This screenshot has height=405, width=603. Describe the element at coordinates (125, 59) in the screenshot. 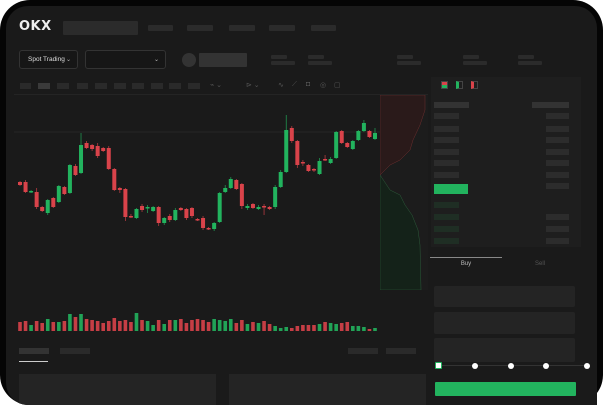

I see `pair-selector: ⌄` at that location.